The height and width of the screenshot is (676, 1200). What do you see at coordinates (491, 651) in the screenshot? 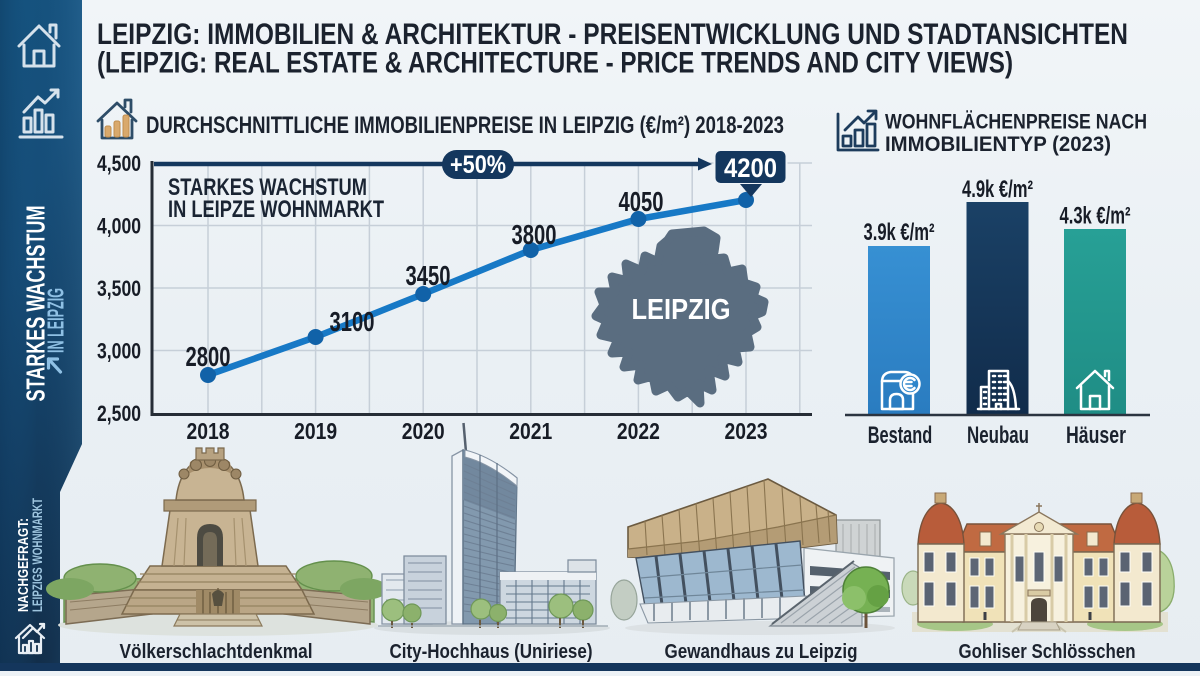
I see `svg-text: City-Hochhaus (Uniriese)` at bounding box center [491, 651].